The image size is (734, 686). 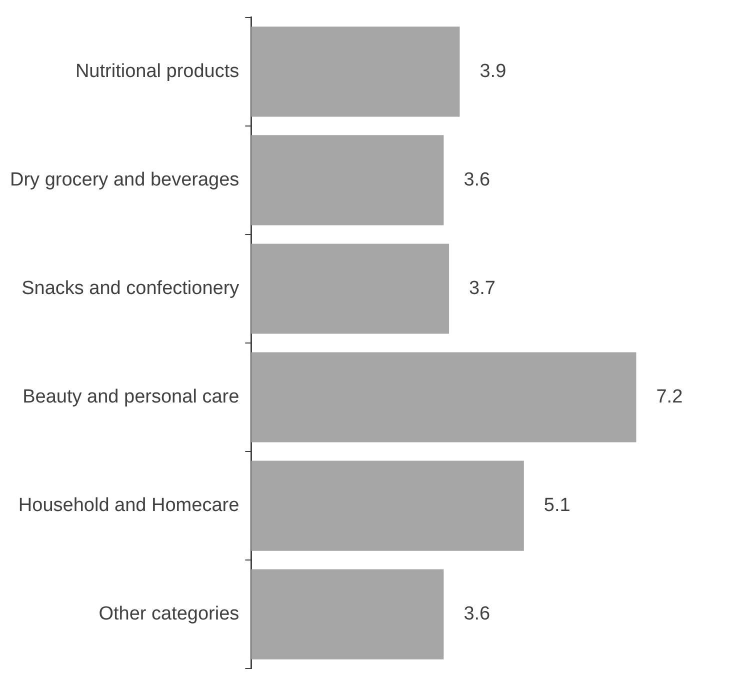 What do you see at coordinates (669, 397) in the screenshot?
I see `data-label: 7.2` at bounding box center [669, 397].